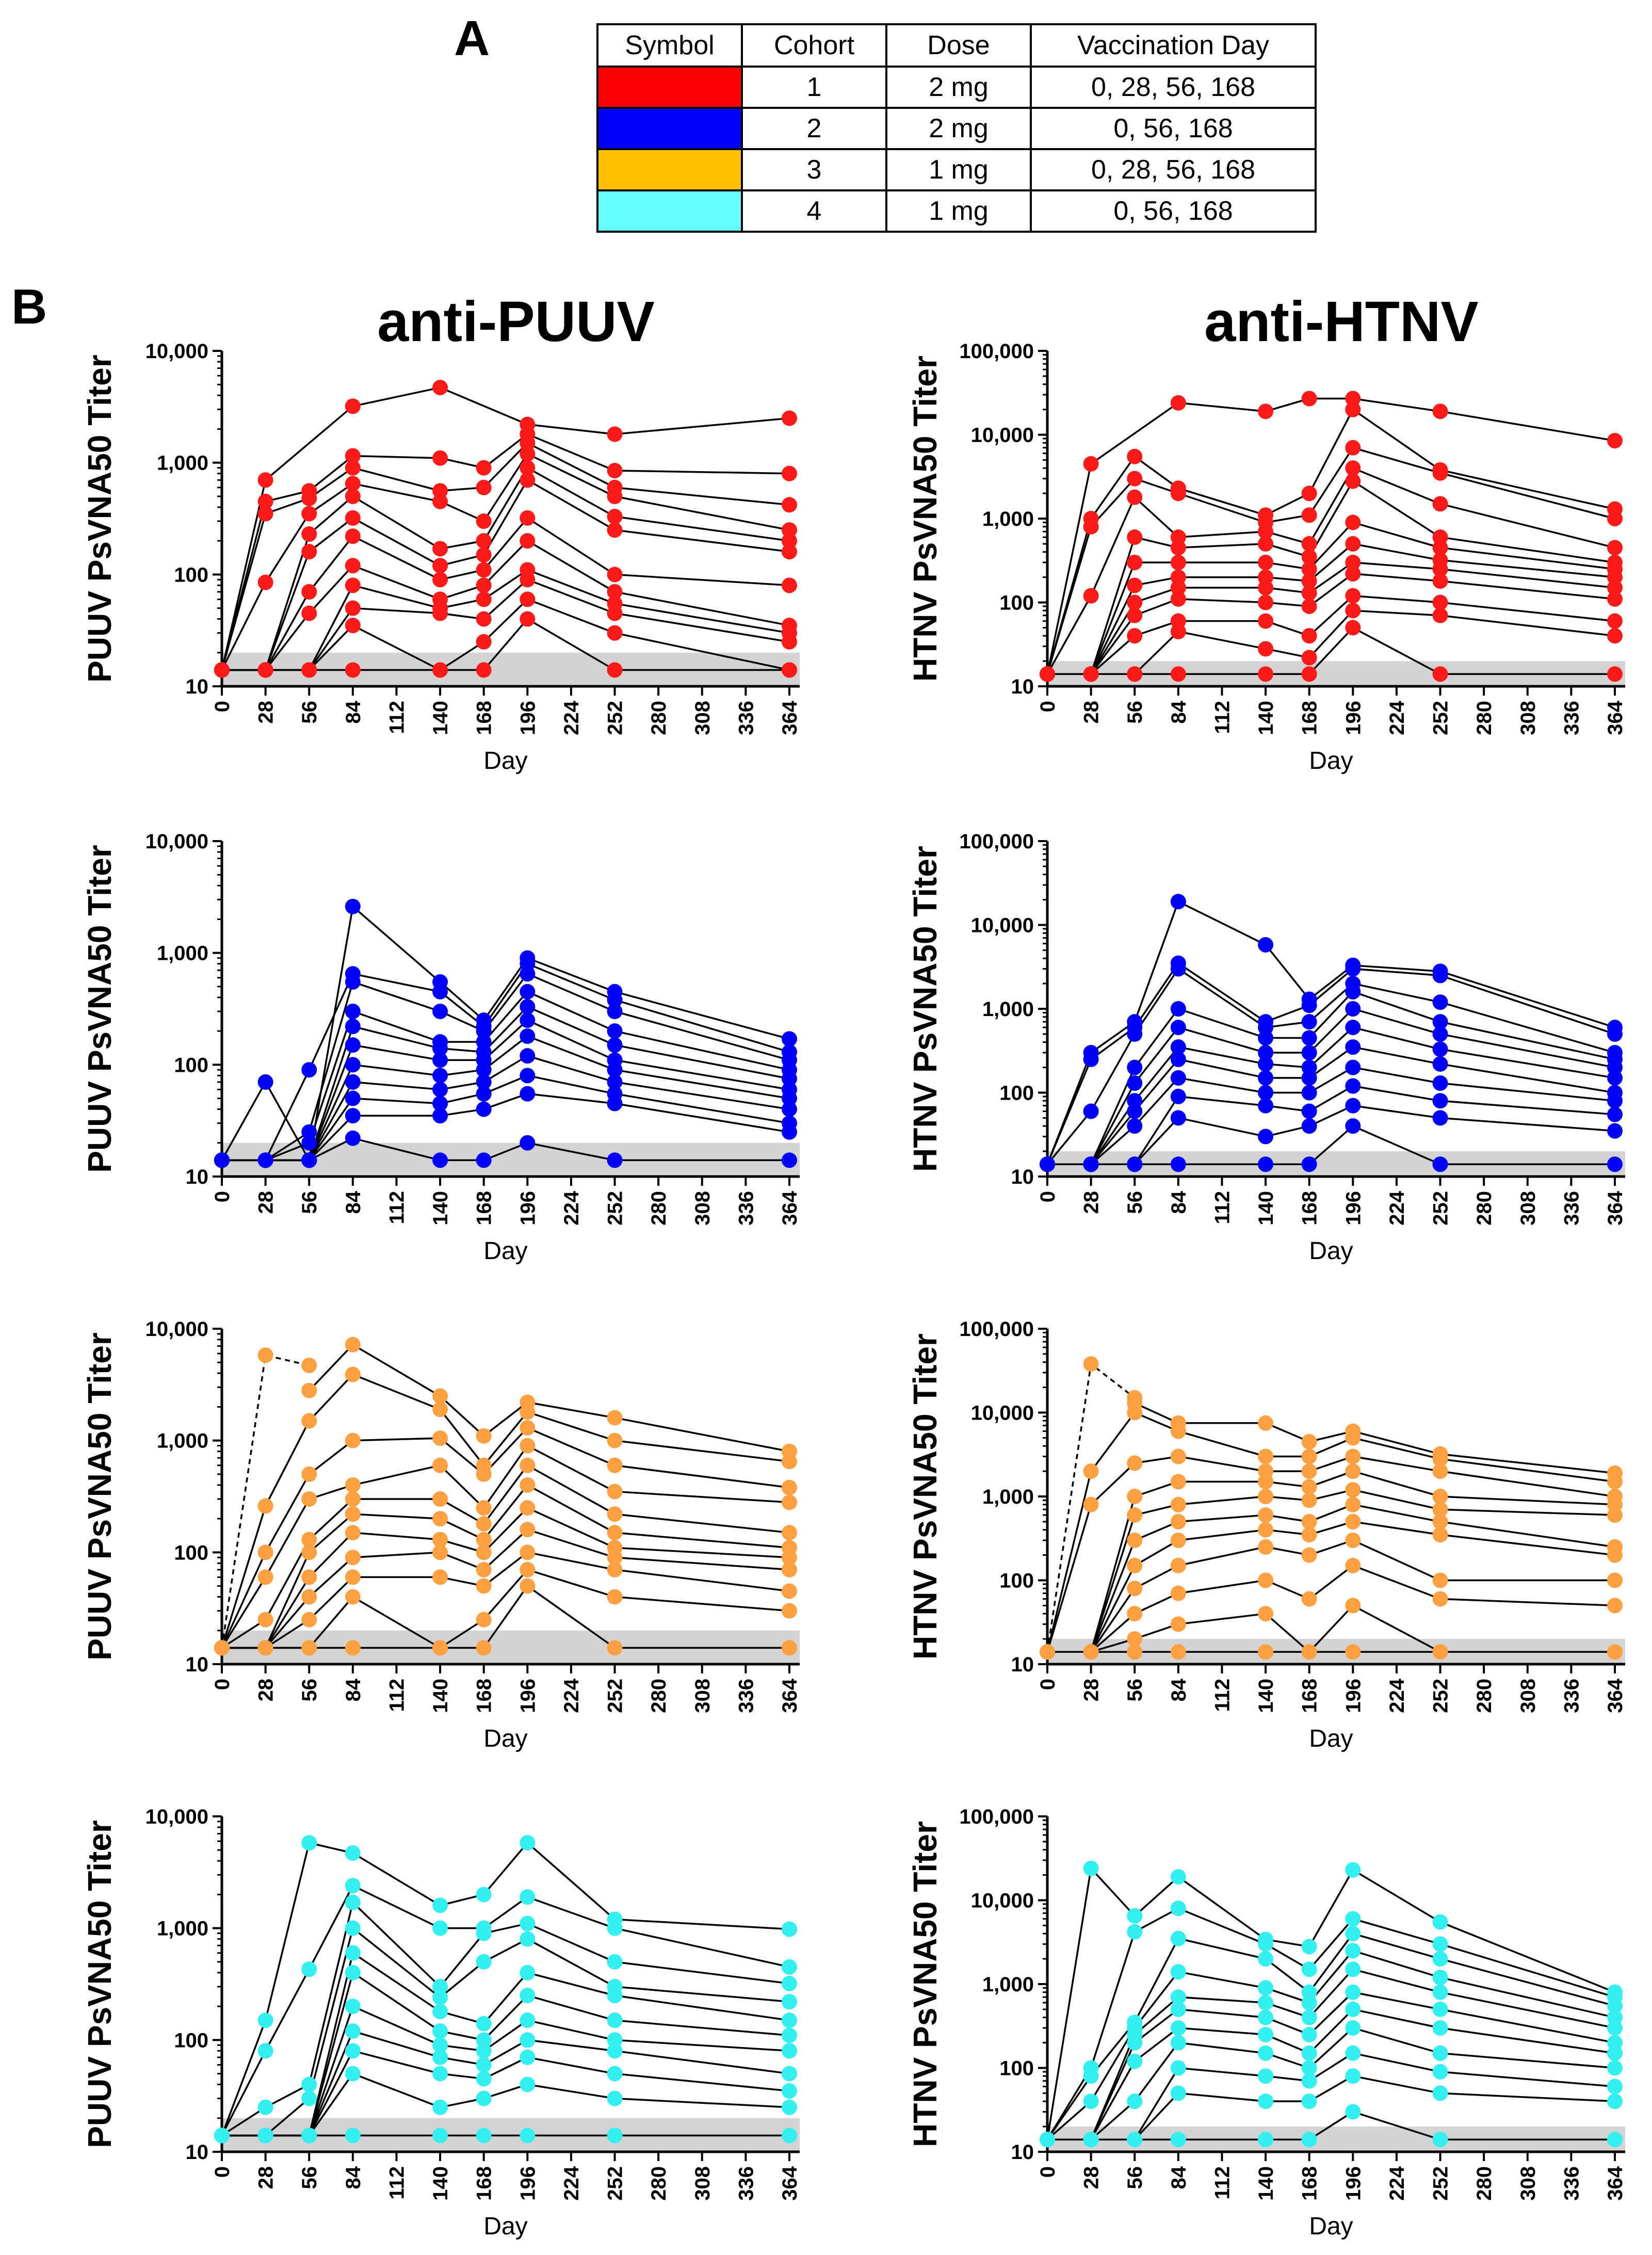  Describe the element at coordinates (958, 211) in the screenshot. I see `legend-dose: 1 mg` at that location.